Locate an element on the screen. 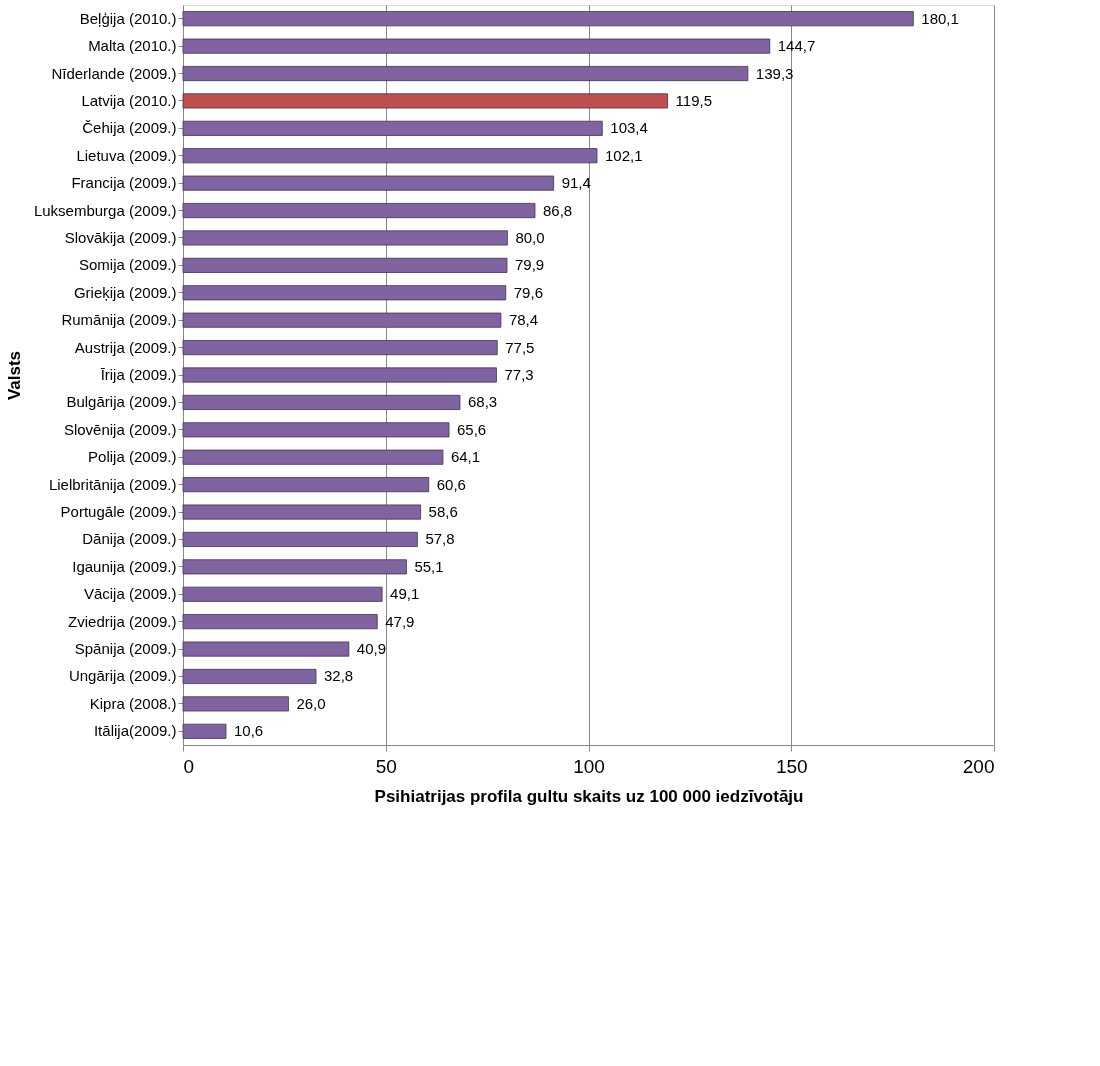 The image size is (1100, 1066). data-label: 55,1 is located at coordinates (429, 566).